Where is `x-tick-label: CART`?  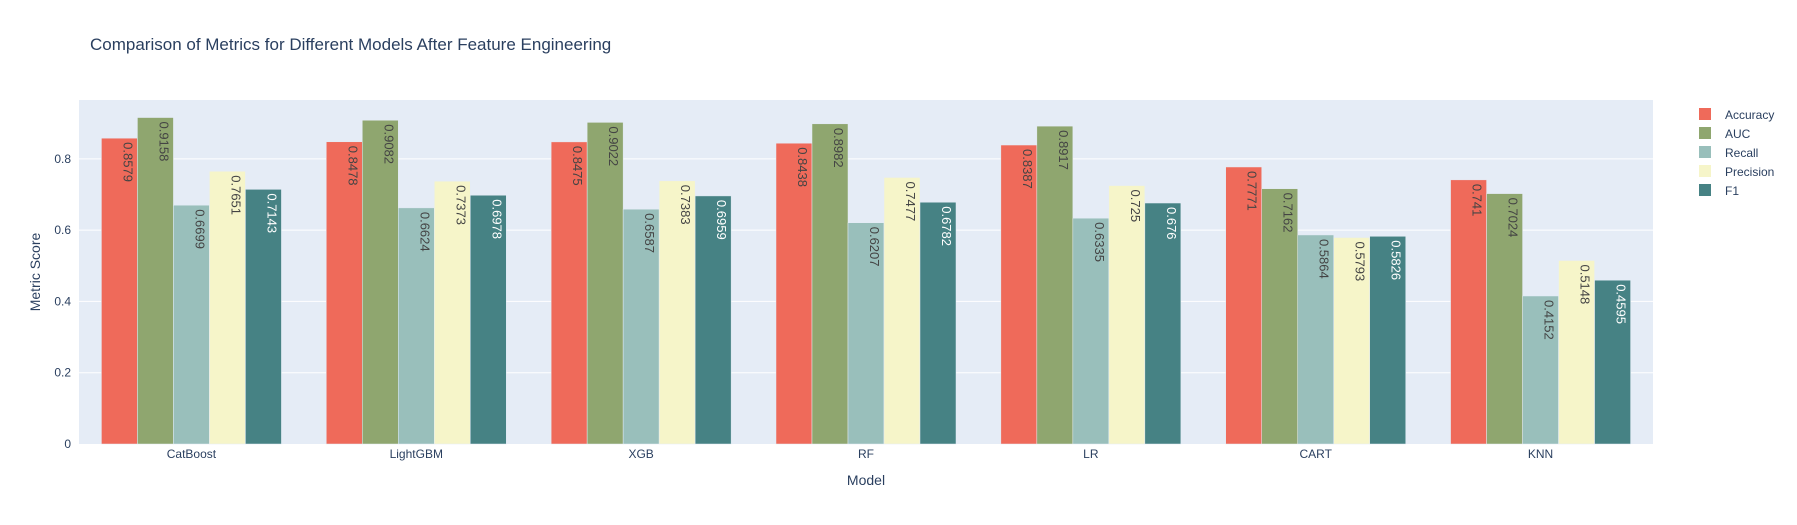
x-tick-label: CART is located at coordinates (1315, 454).